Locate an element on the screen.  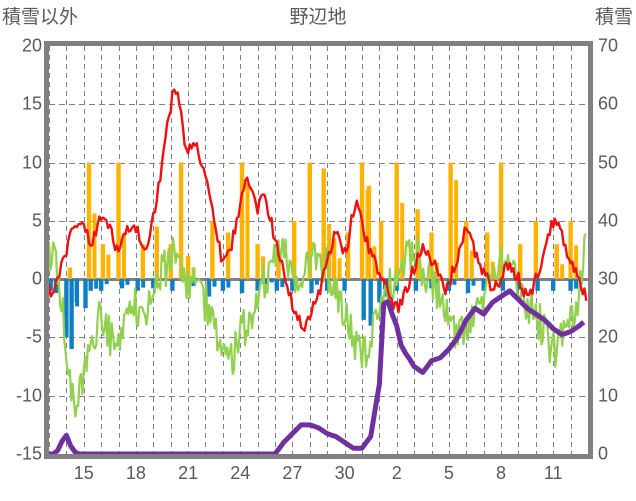
x-axis-tick: 24 is located at coordinates (240, 473).